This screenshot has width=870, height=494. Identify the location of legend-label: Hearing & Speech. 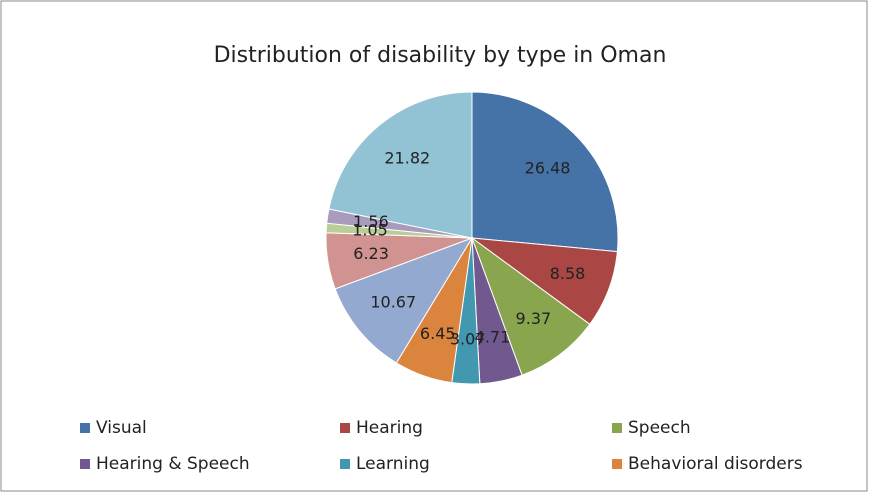
(173, 464).